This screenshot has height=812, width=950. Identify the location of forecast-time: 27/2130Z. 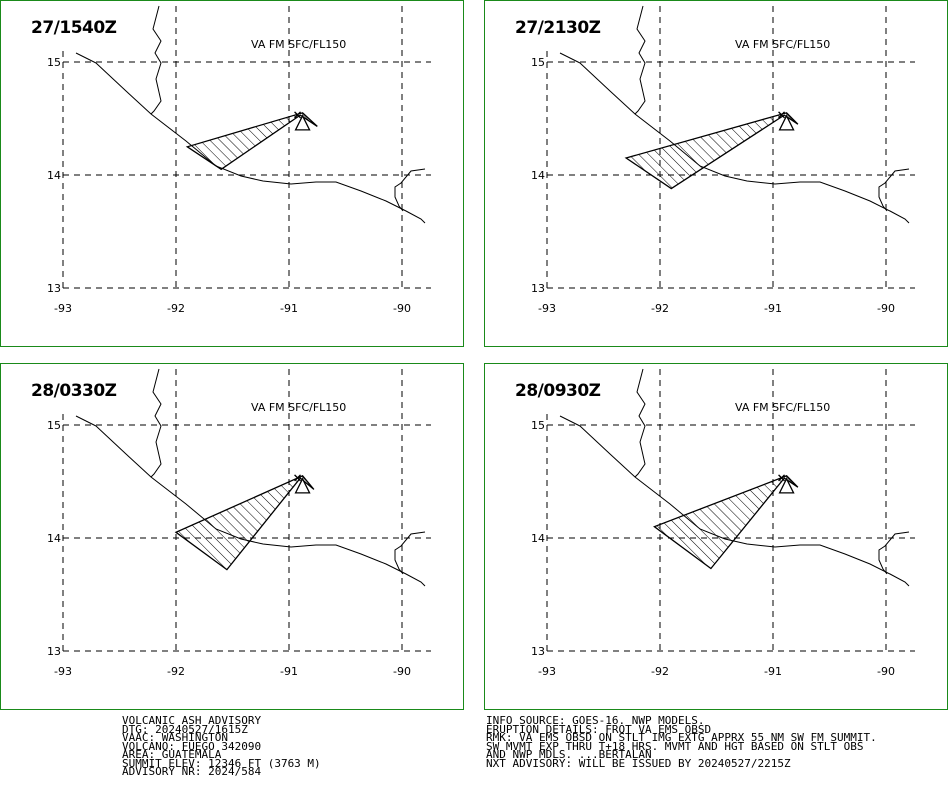
(558, 28).